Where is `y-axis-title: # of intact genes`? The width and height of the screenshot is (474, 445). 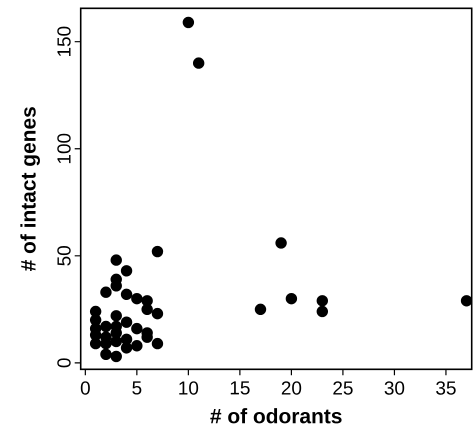
y-axis-title: # of intact genes is located at coordinates (30, 189).